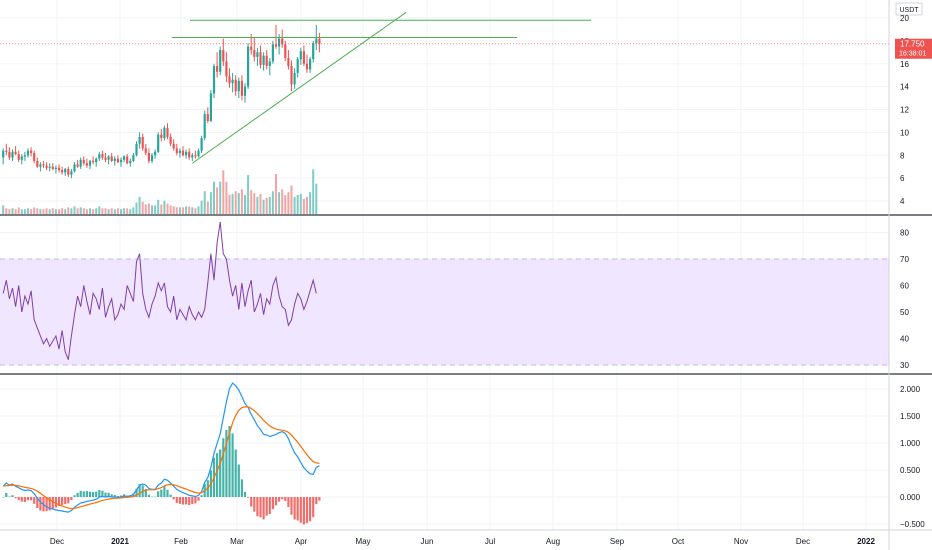 The height and width of the screenshot is (550, 932). I want to click on price-axis-tick: 2.000, so click(910, 389).